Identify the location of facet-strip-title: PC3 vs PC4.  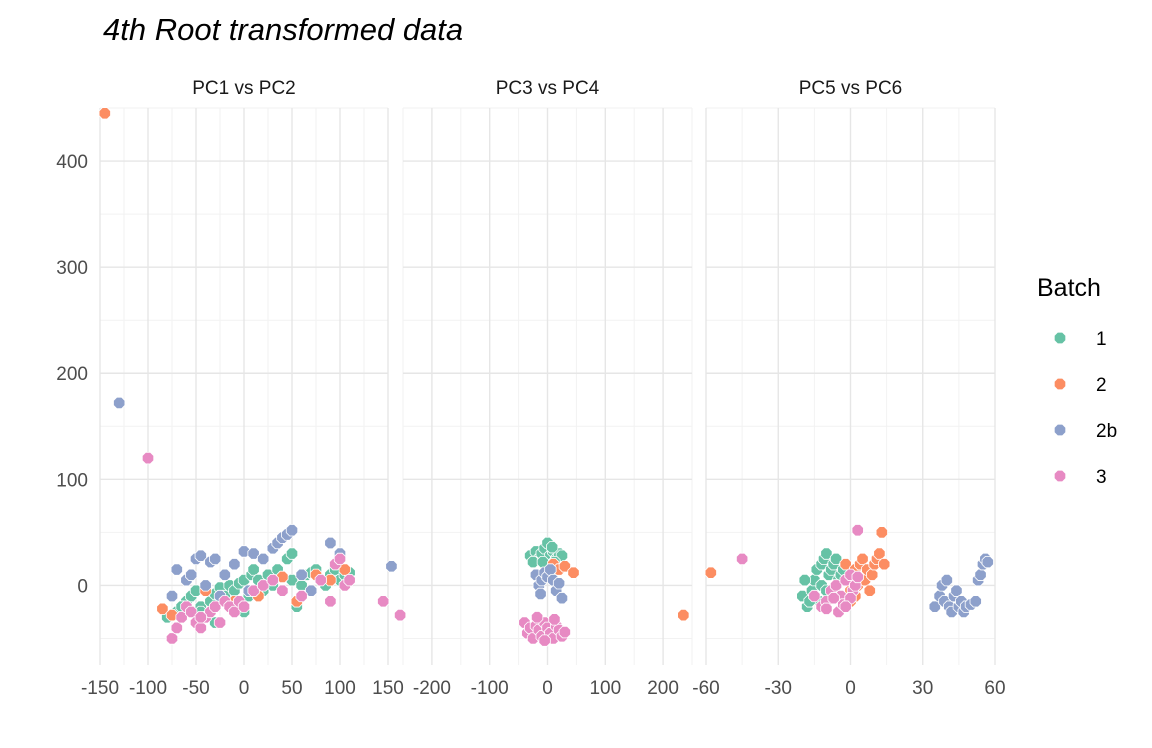
(548, 88).